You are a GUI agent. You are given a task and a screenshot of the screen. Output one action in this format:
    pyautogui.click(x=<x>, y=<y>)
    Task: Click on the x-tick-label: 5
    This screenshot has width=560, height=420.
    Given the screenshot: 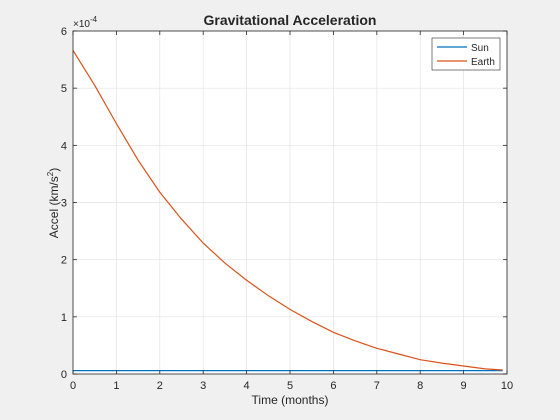 What is the action you would take?
    pyautogui.click(x=290, y=386)
    